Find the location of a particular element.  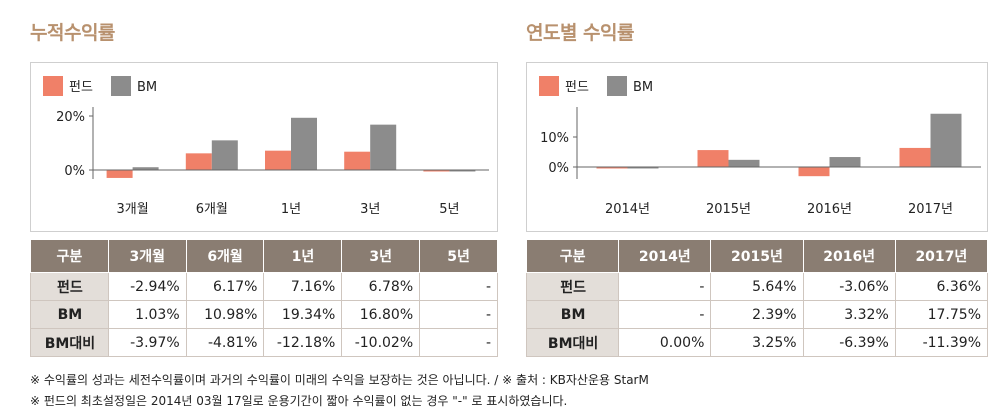

table-header-row: 구분 2014년 2015년 2016년 2017년 is located at coordinates (757, 256).